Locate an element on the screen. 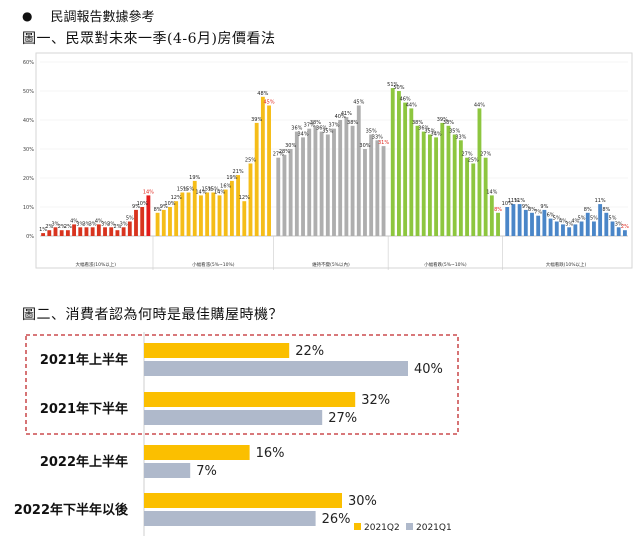 This screenshot has width=640, height=542. figure1-data-label: 1% is located at coordinates (43, 230).